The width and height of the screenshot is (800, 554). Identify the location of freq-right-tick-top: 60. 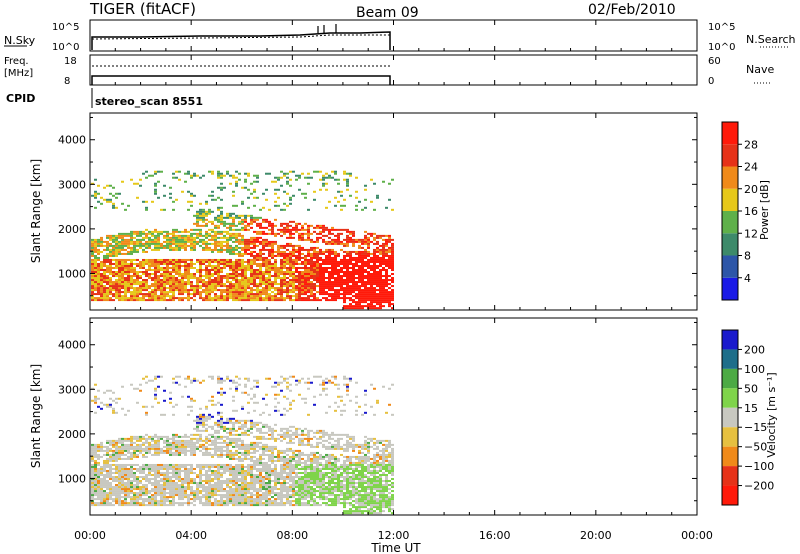
(714, 61).